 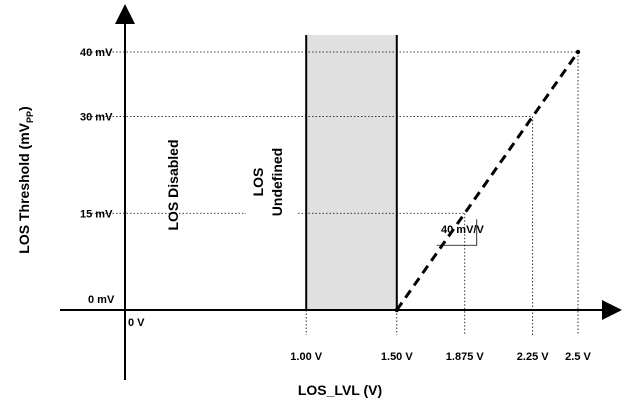 What do you see at coordinates (24, 108) in the screenshot?
I see `y-axis-title-close: )` at bounding box center [24, 108].